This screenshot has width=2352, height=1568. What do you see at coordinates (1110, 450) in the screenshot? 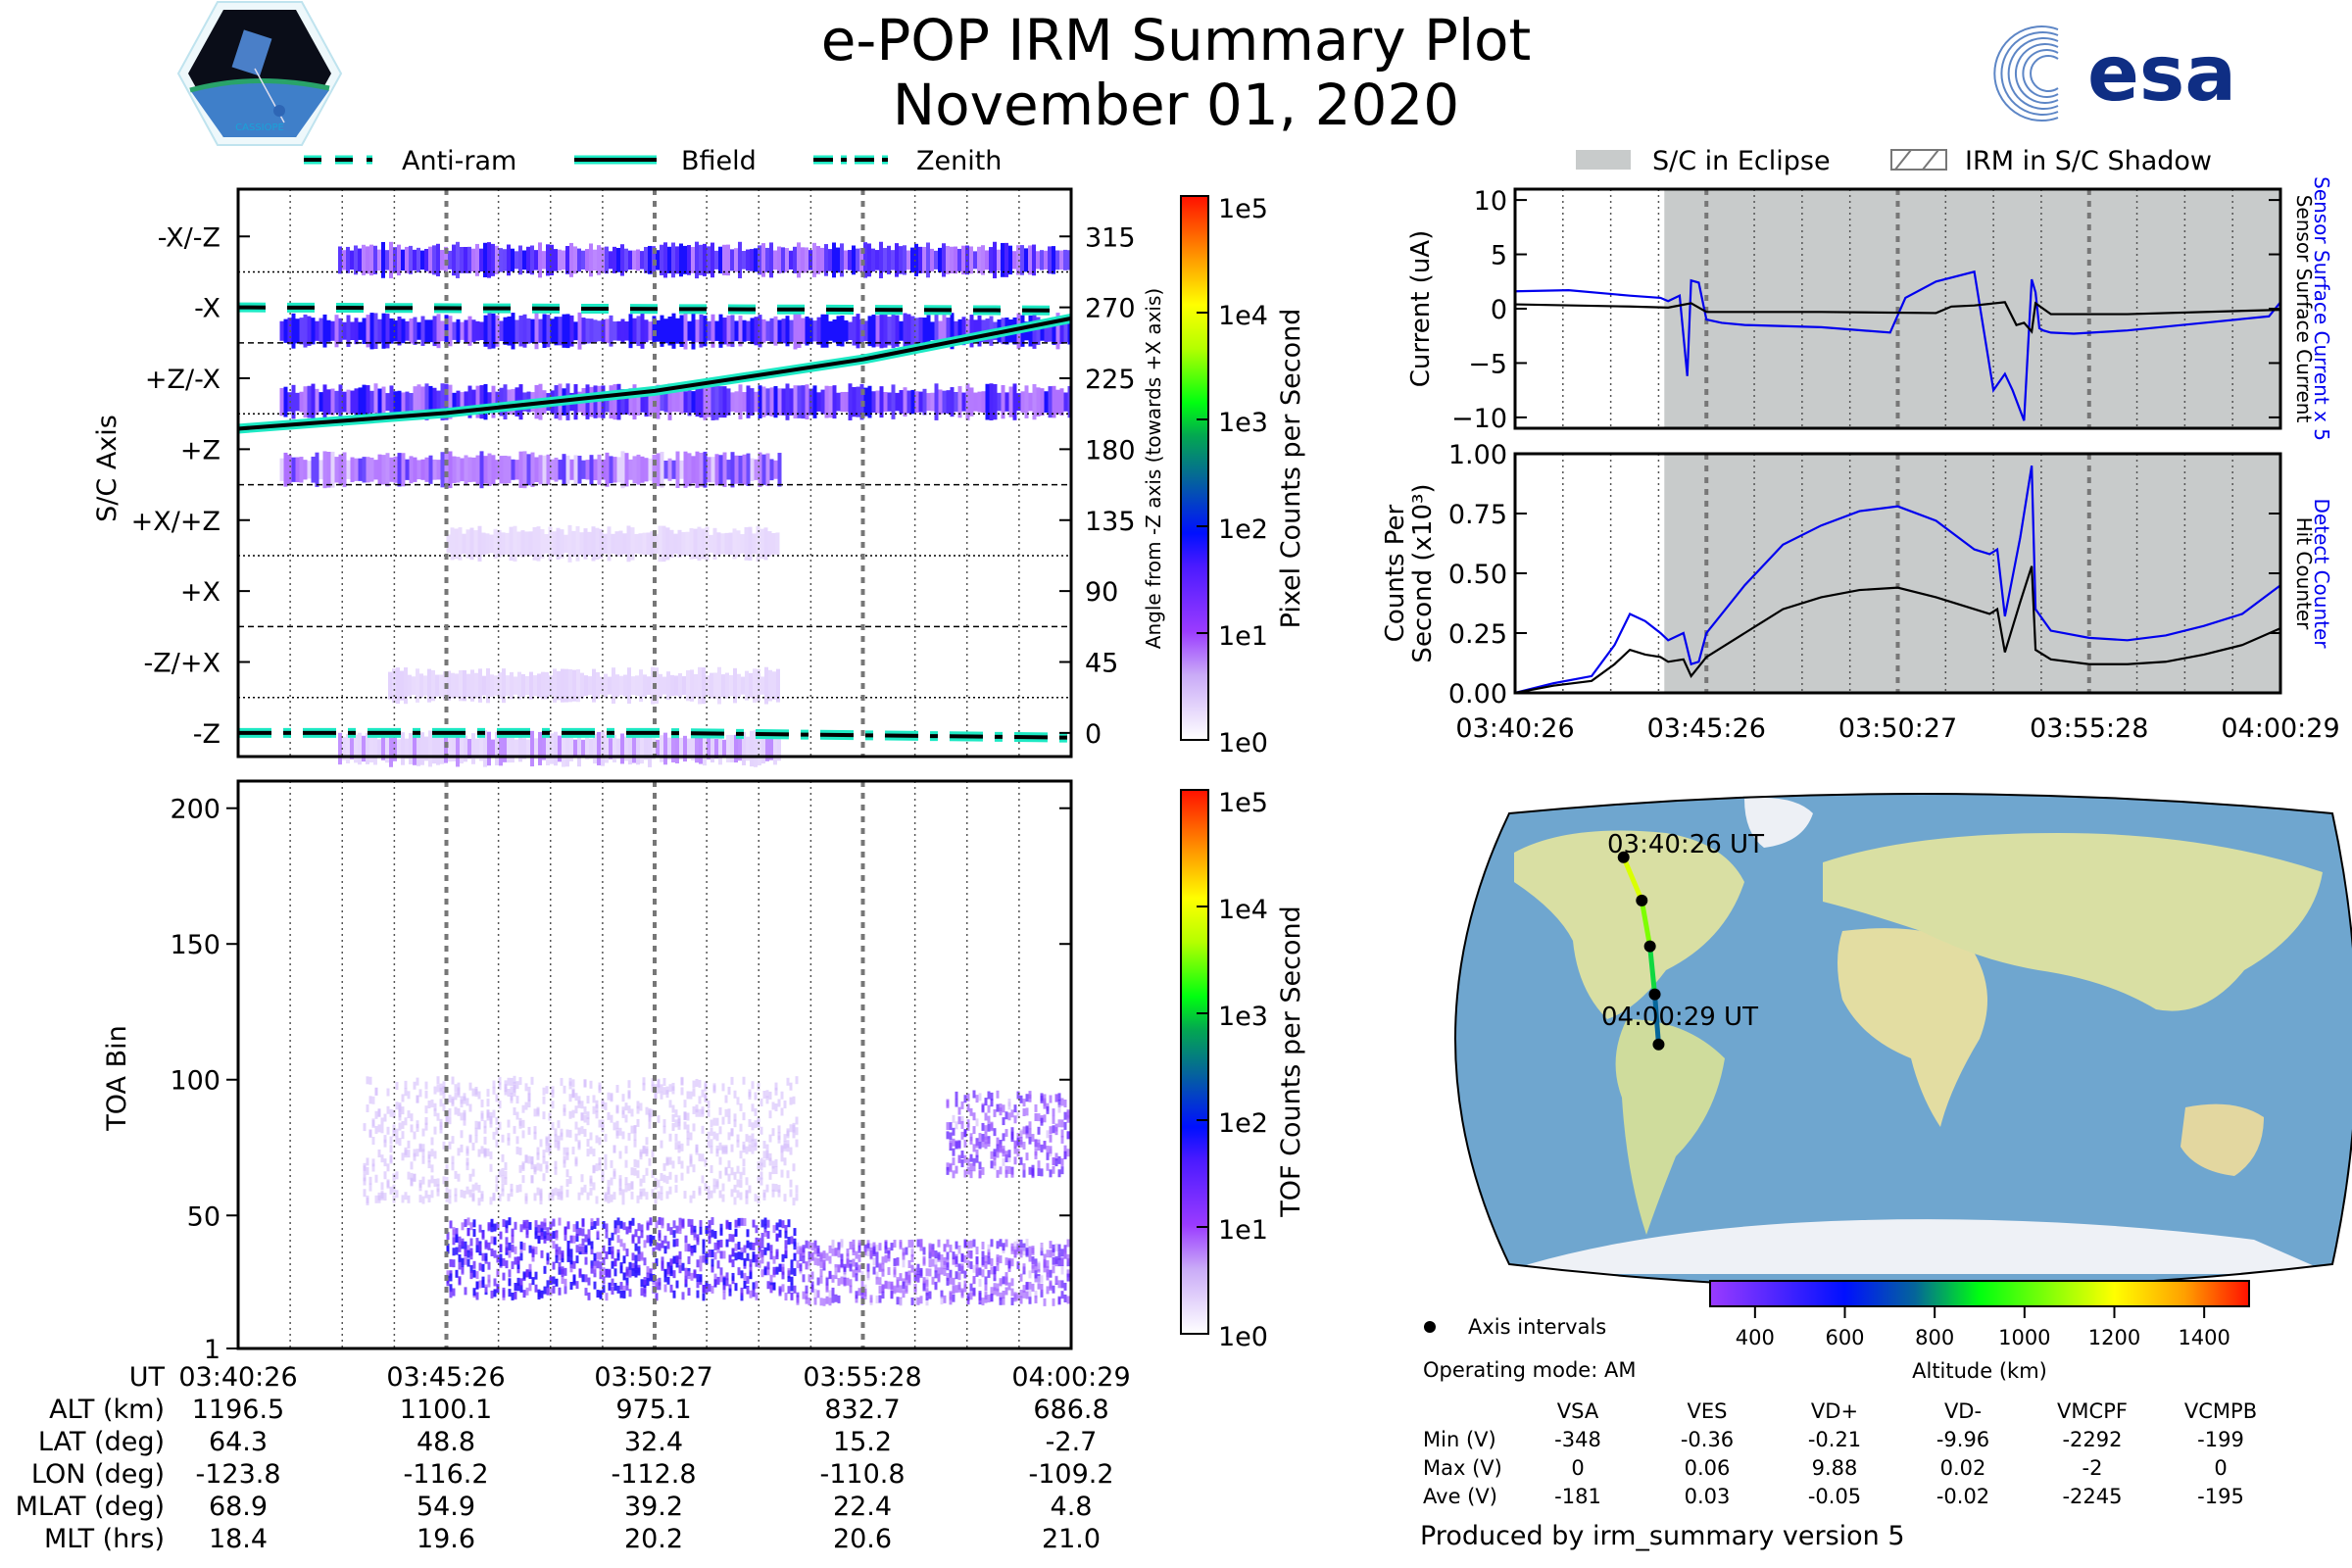
I see `y2-tick-label: 180` at bounding box center [1110, 450].